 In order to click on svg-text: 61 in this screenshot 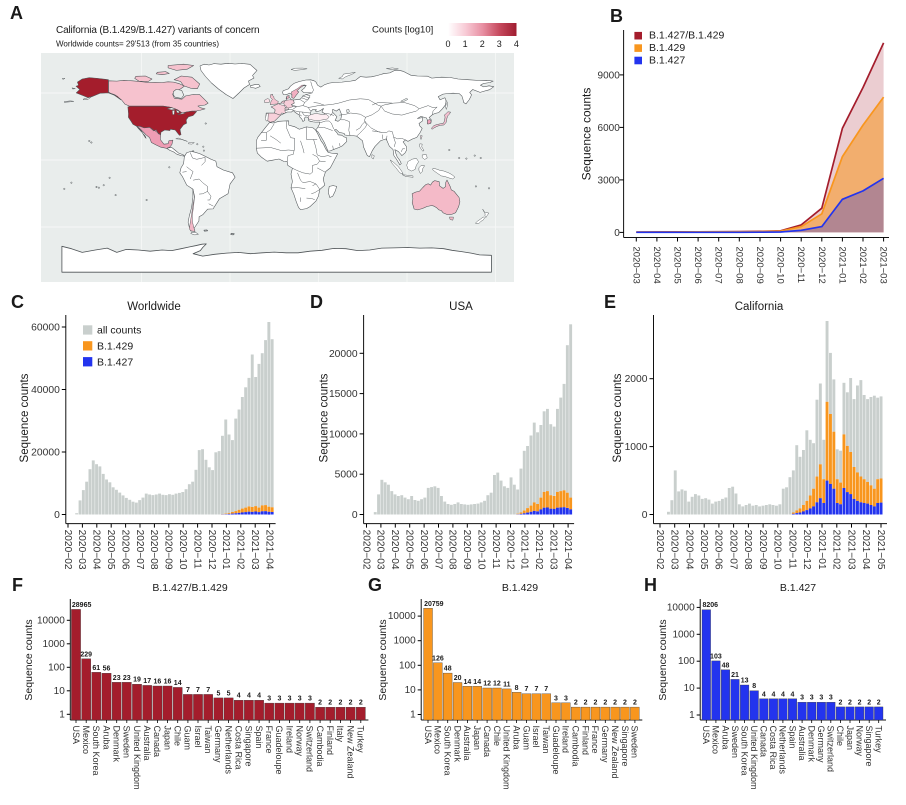, I will do `click(96, 668)`.